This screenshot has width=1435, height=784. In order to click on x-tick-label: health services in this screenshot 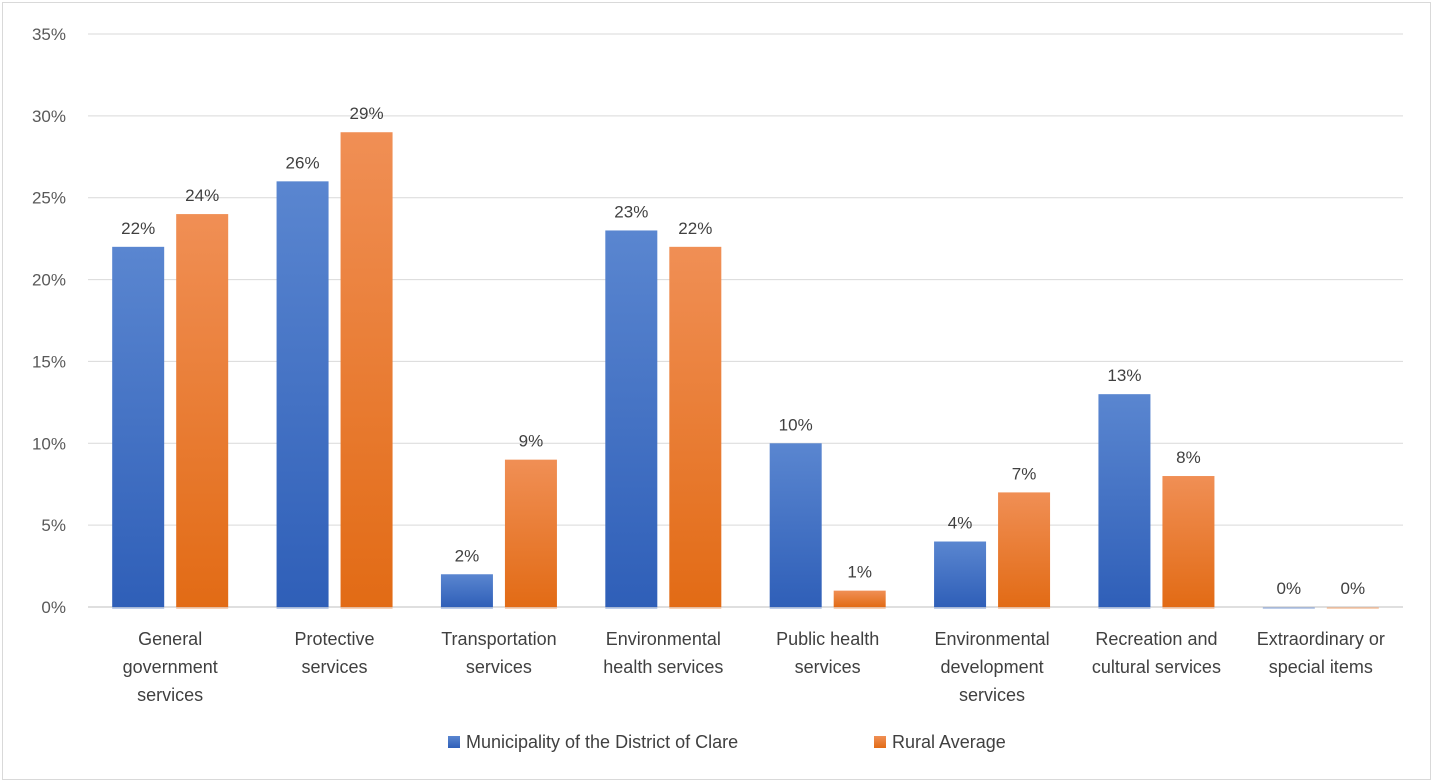, I will do `click(663, 667)`.